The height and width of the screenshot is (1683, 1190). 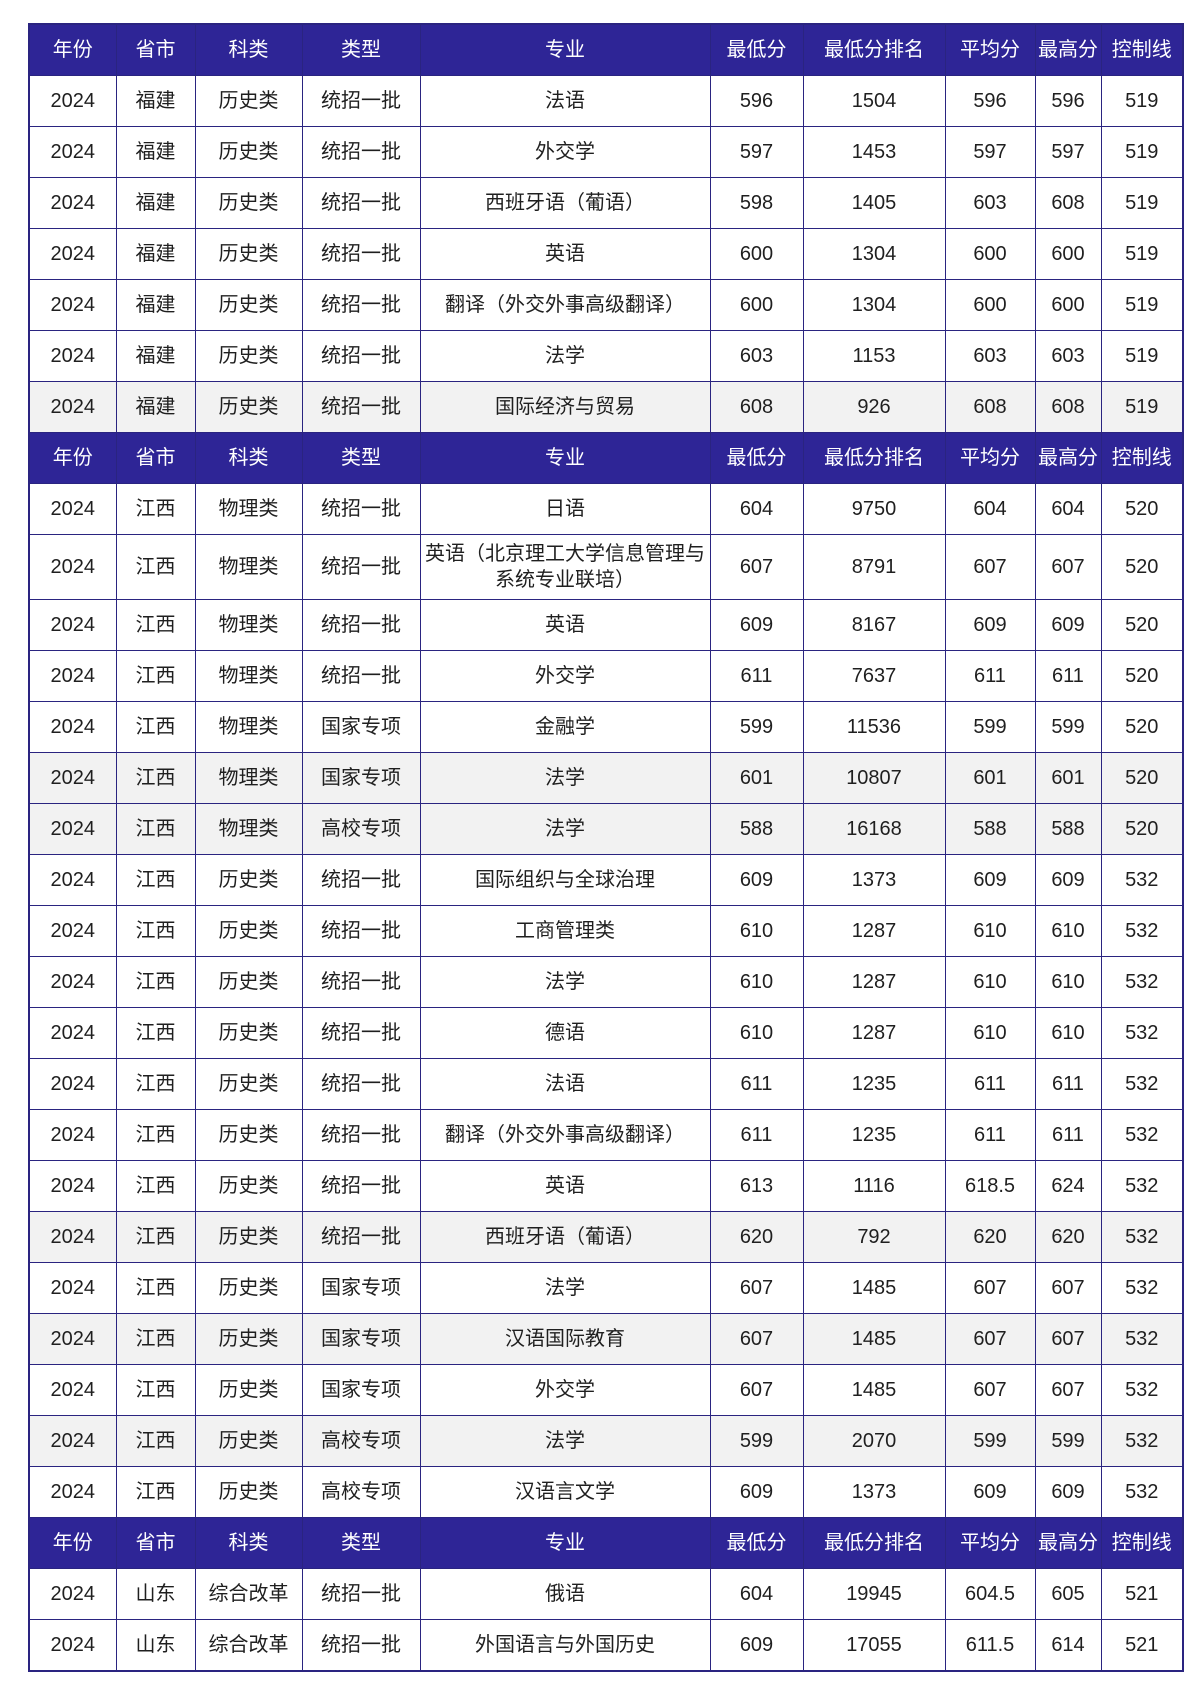 What do you see at coordinates (565, 1135) in the screenshot?
I see `cell-major: 翻译（外交外事高级翻译）` at bounding box center [565, 1135].